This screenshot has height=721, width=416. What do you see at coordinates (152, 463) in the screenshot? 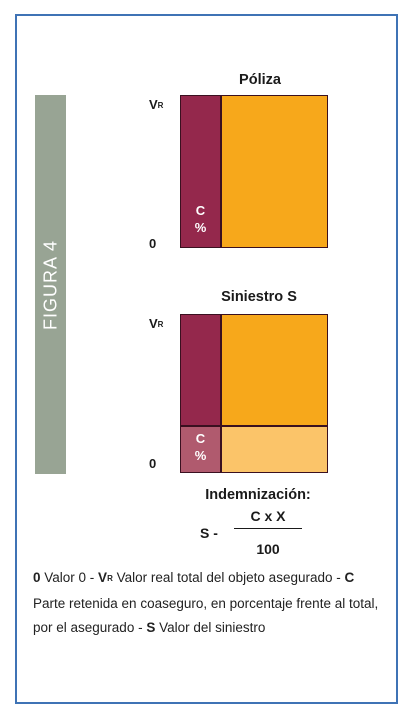
I see `bottom-chart-zero-label: 0` at bounding box center [152, 463].